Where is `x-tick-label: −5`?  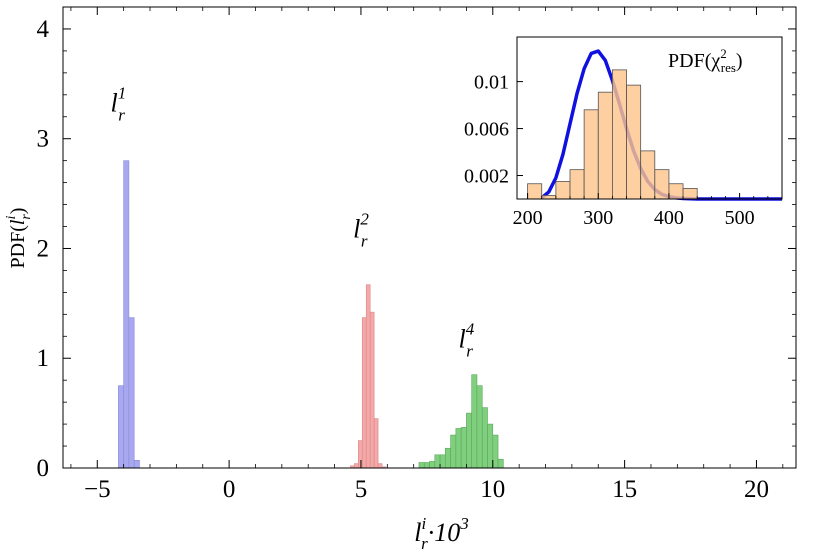
x-tick-label: −5 is located at coordinates (97, 489).